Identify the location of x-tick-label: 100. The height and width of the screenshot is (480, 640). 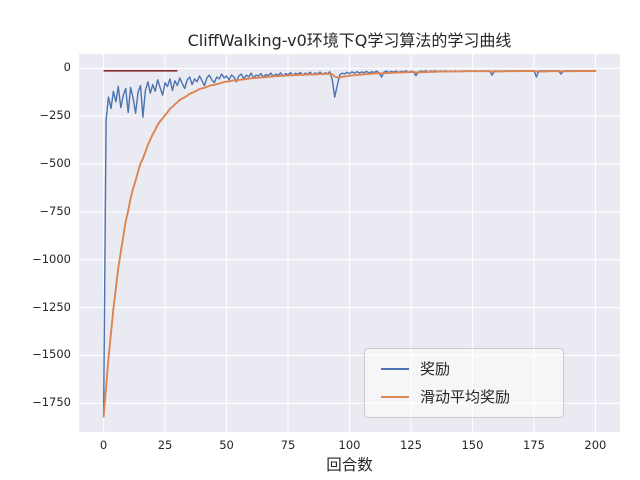
(349, 445).